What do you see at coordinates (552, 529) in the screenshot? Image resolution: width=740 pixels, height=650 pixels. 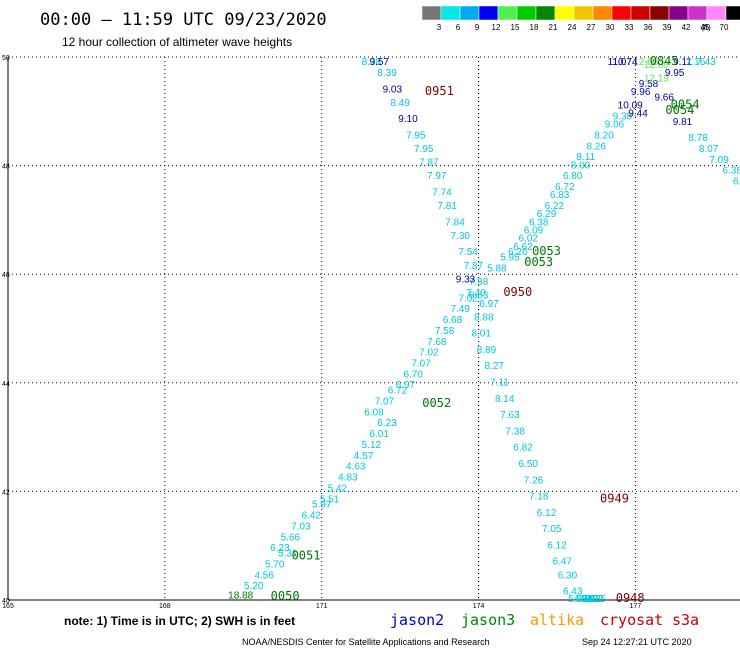 I see `wave-height-label: 7.05` at bounding box center [552, 529].